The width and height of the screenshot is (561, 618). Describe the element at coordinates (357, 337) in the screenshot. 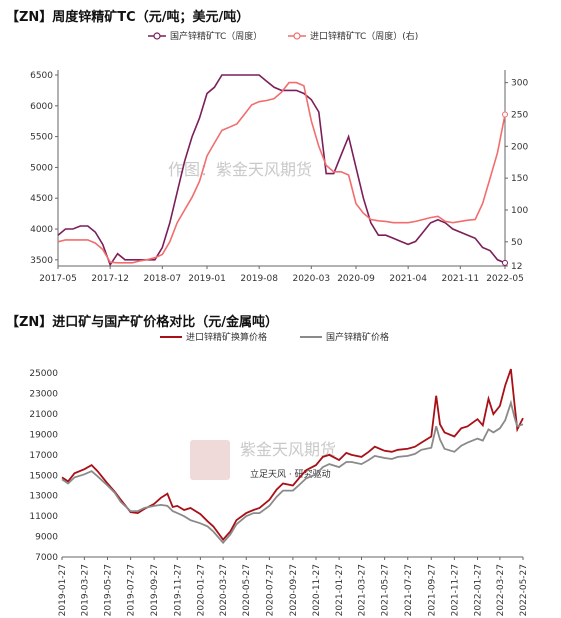

I see `legend-label: 国产锌精矿价格` at that location.